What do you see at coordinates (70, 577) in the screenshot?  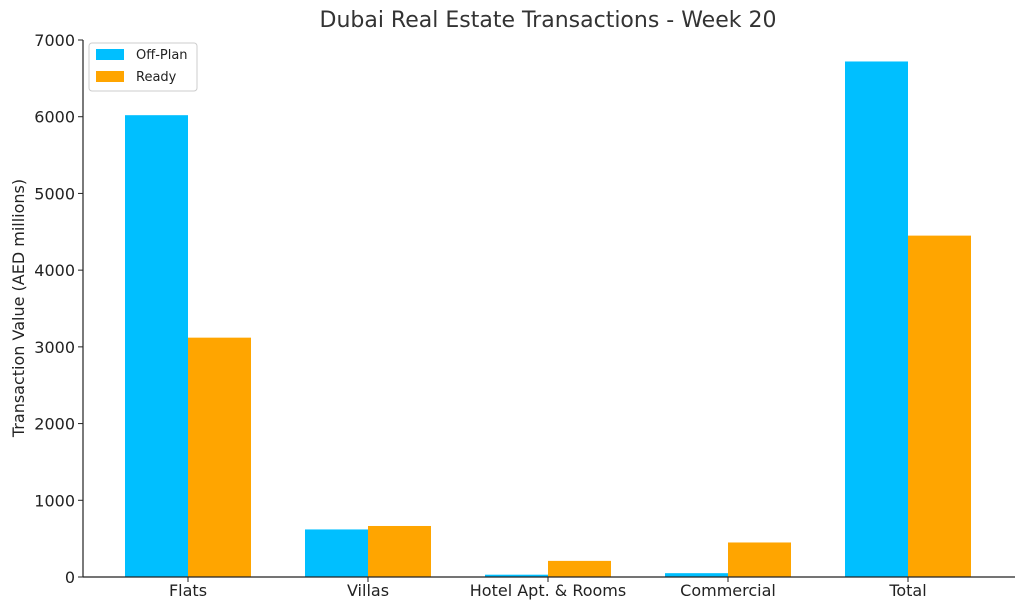 I see `y-tick-label: 0` at bounding box center [70, 577].